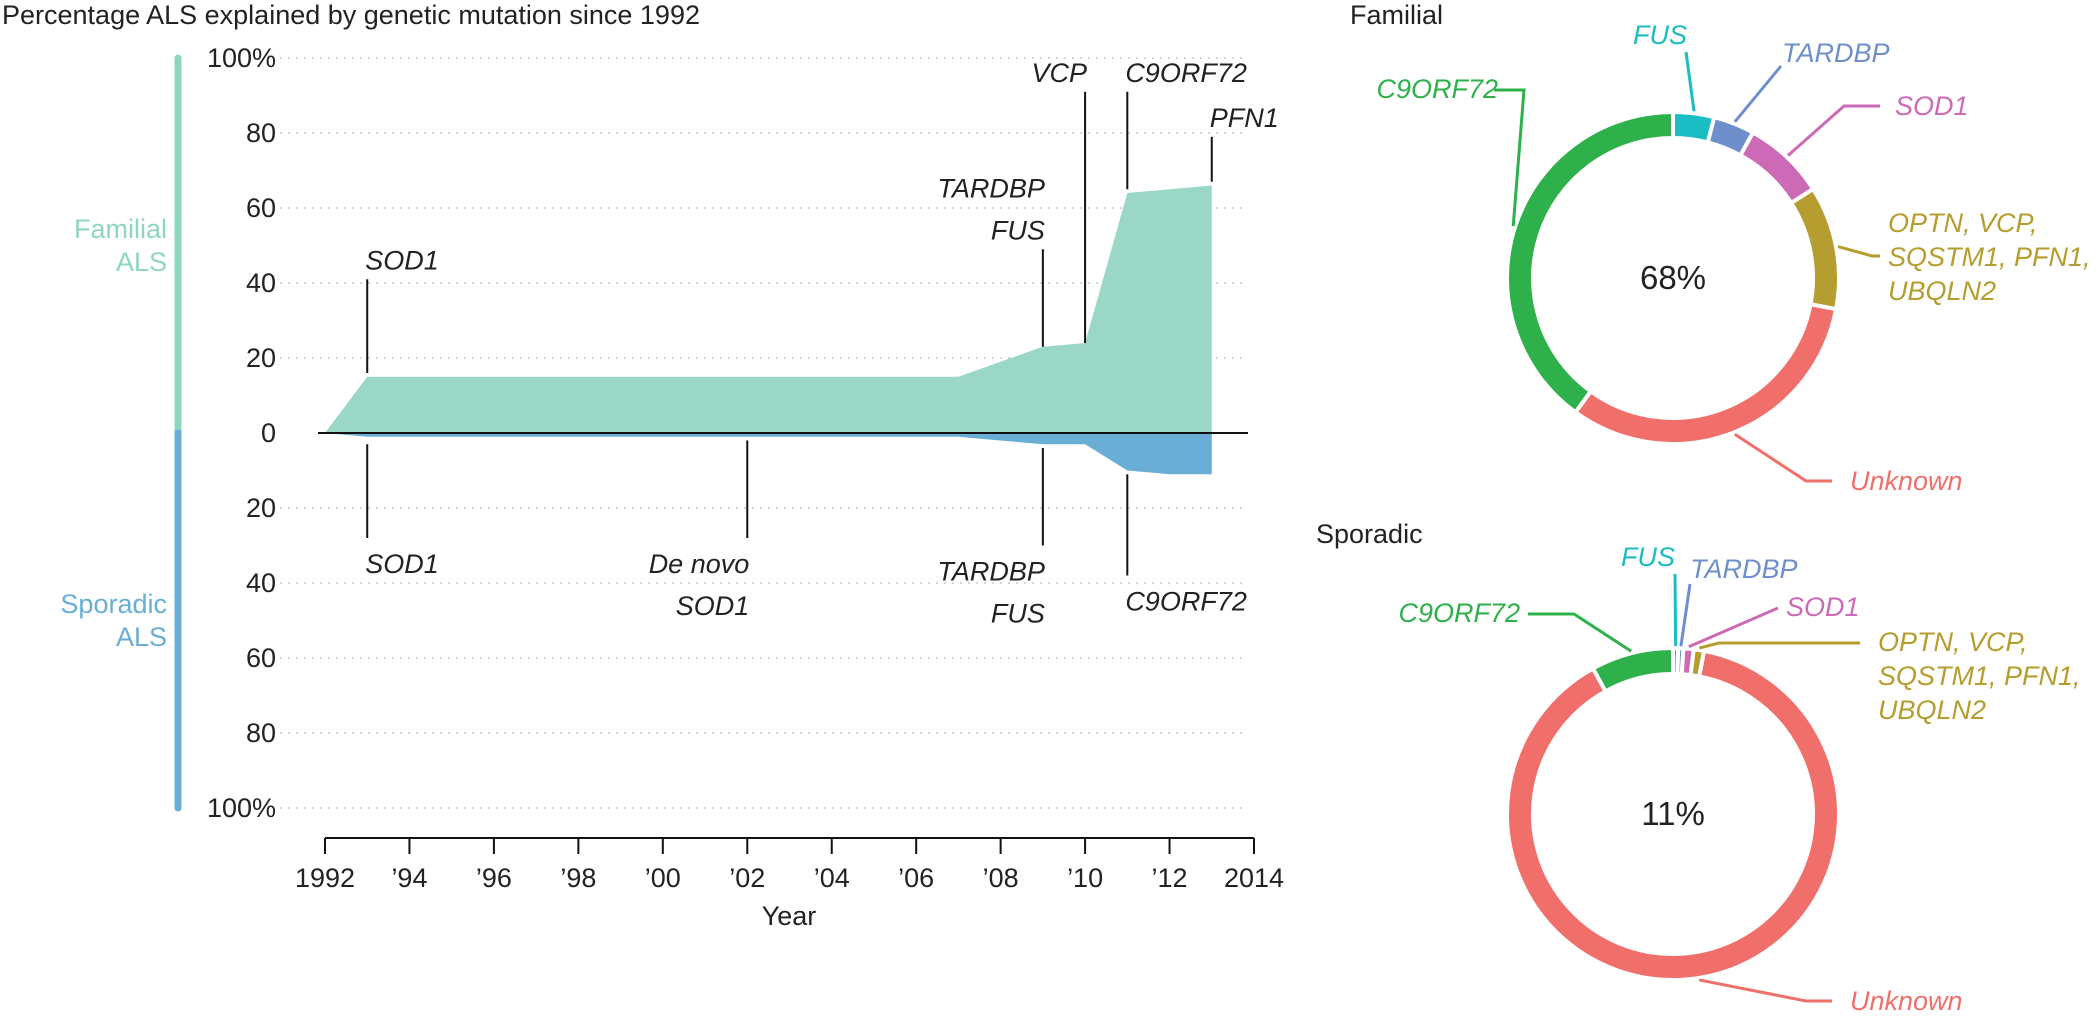 The height and width of the screenshot is (1023, 2100). What do you see at coordinates (409, 878) in the screenshot?
I see `x-tick-label: ’94` at bounding box center [409, 878].